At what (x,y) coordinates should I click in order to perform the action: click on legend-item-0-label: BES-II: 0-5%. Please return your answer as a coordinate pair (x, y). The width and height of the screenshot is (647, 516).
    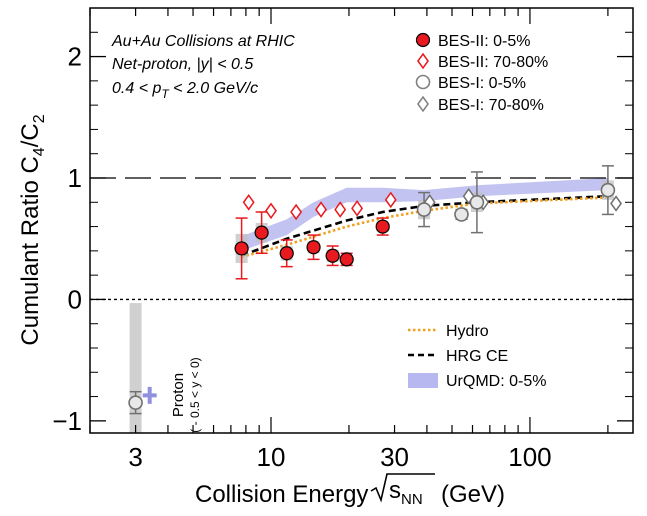
    Looking at the image, I should click on (484, 41).